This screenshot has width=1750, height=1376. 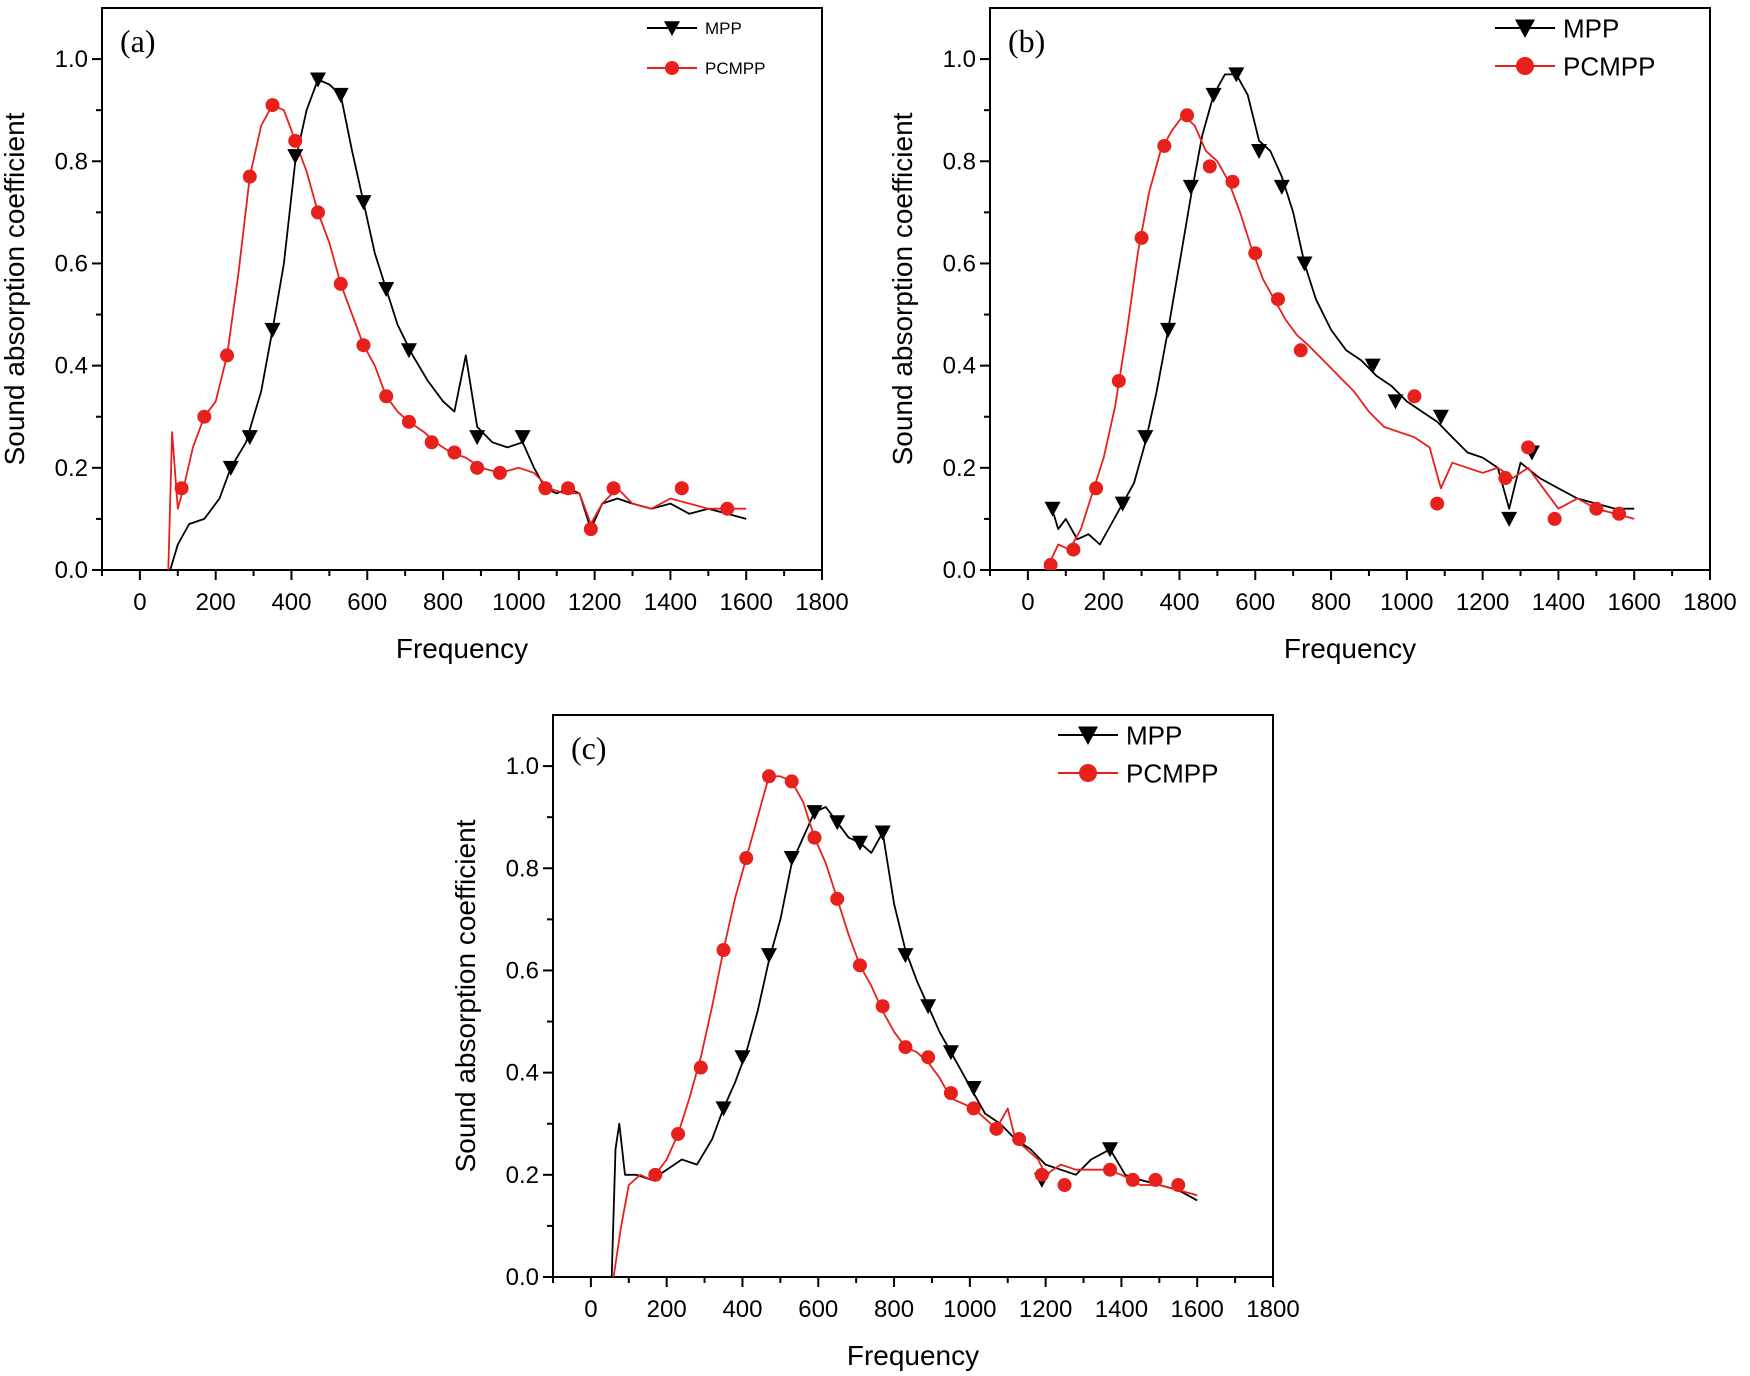 I want to click on legend-marker-pcmpp, so click(x=672, y=68).